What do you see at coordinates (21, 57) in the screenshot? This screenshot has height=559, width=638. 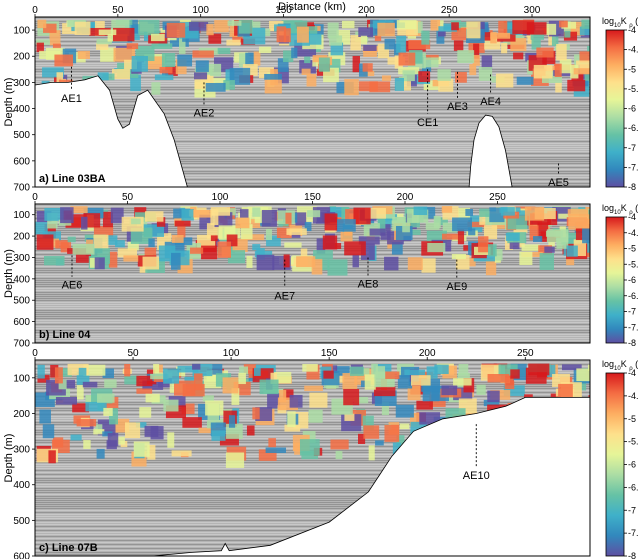 I see `y-tick-label: 200` at bounding box center [21, 57].